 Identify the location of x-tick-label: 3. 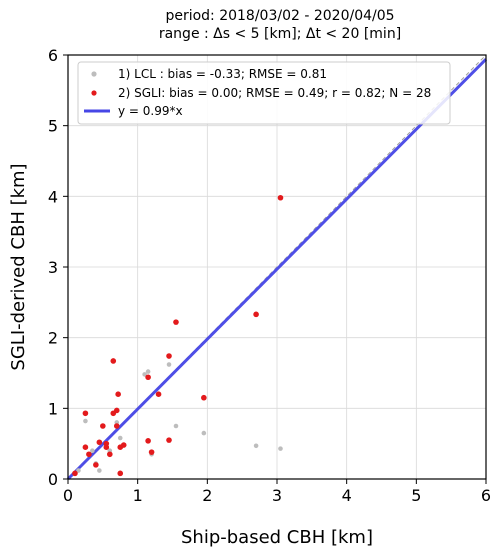
(277, 495).